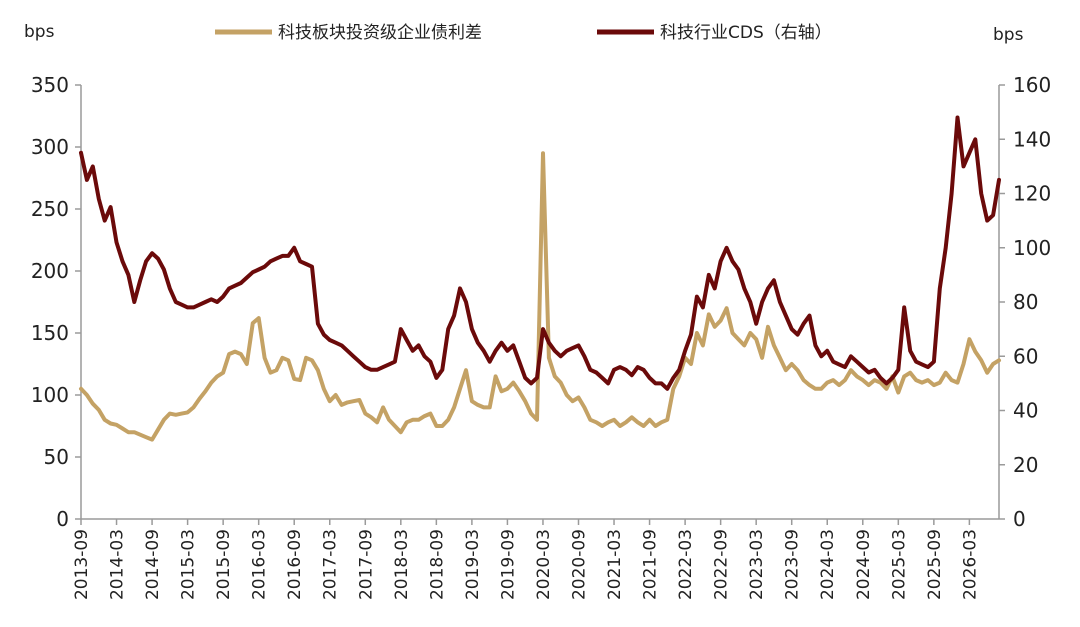  What do you see at coordinates (331, 564) in the screenshot?
I see `x-tick-label: 2017-03` at bounding box center [331, 564].